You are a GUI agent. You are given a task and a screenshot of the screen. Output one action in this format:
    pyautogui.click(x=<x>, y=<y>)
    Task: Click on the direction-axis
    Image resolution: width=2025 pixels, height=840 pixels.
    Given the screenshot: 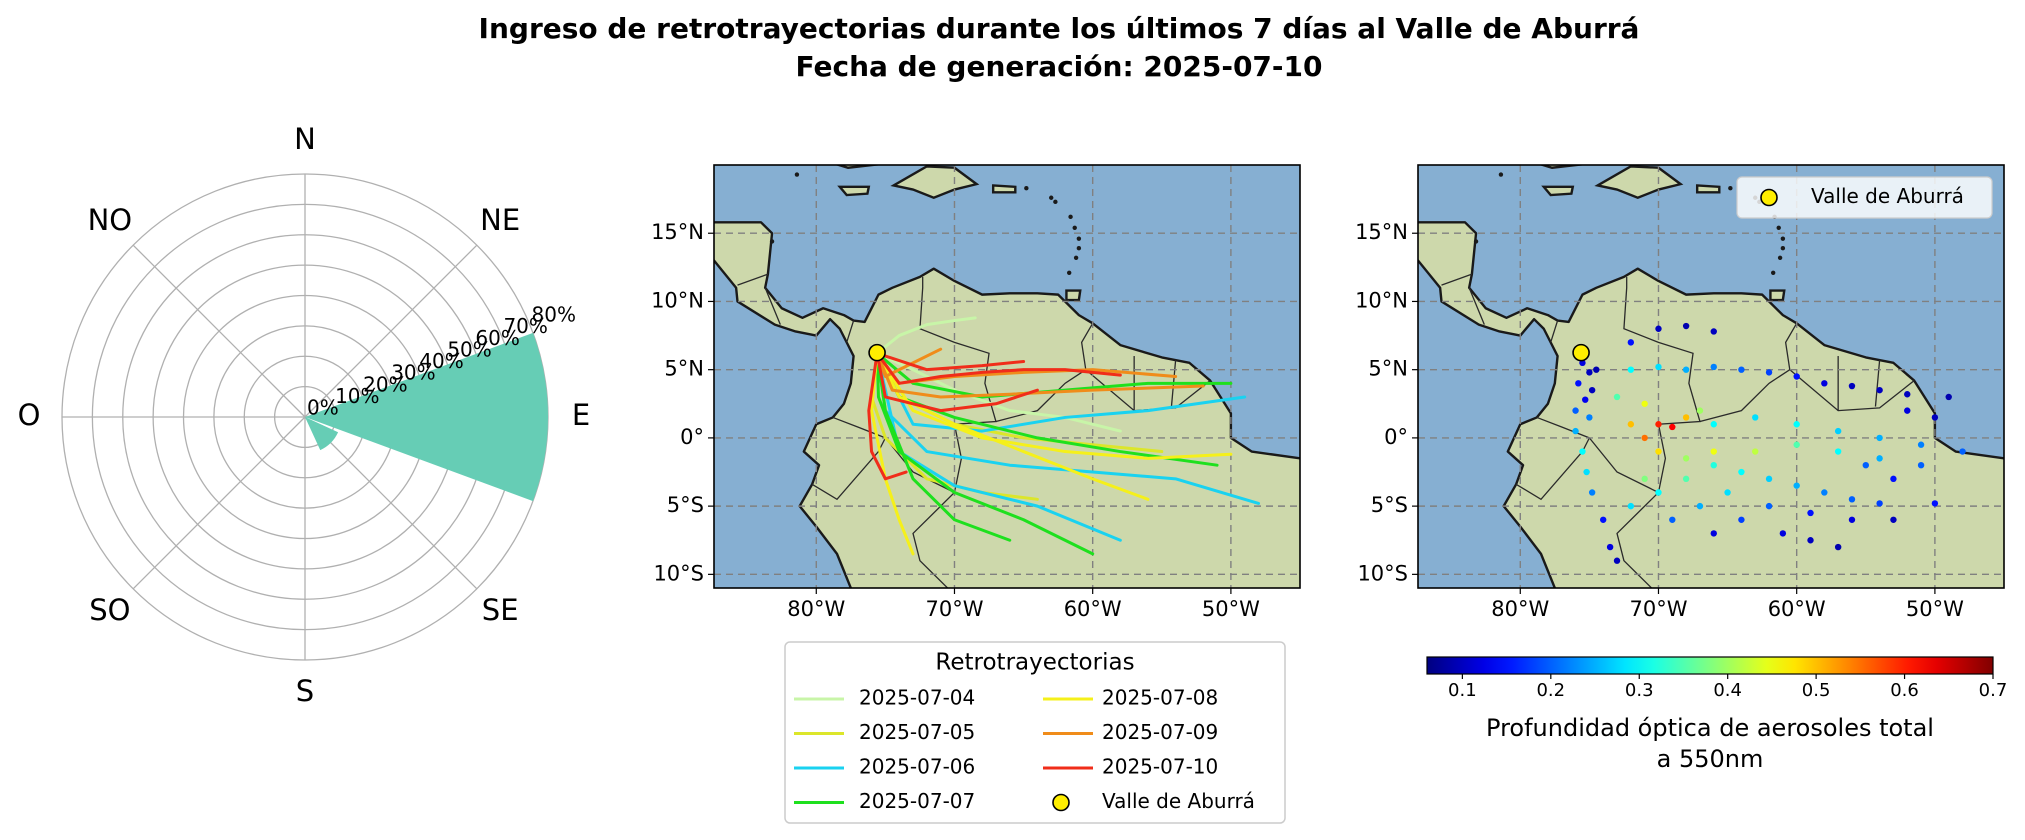 What is the action you would take?
    pyautogui.click(x=391, y=331)
    